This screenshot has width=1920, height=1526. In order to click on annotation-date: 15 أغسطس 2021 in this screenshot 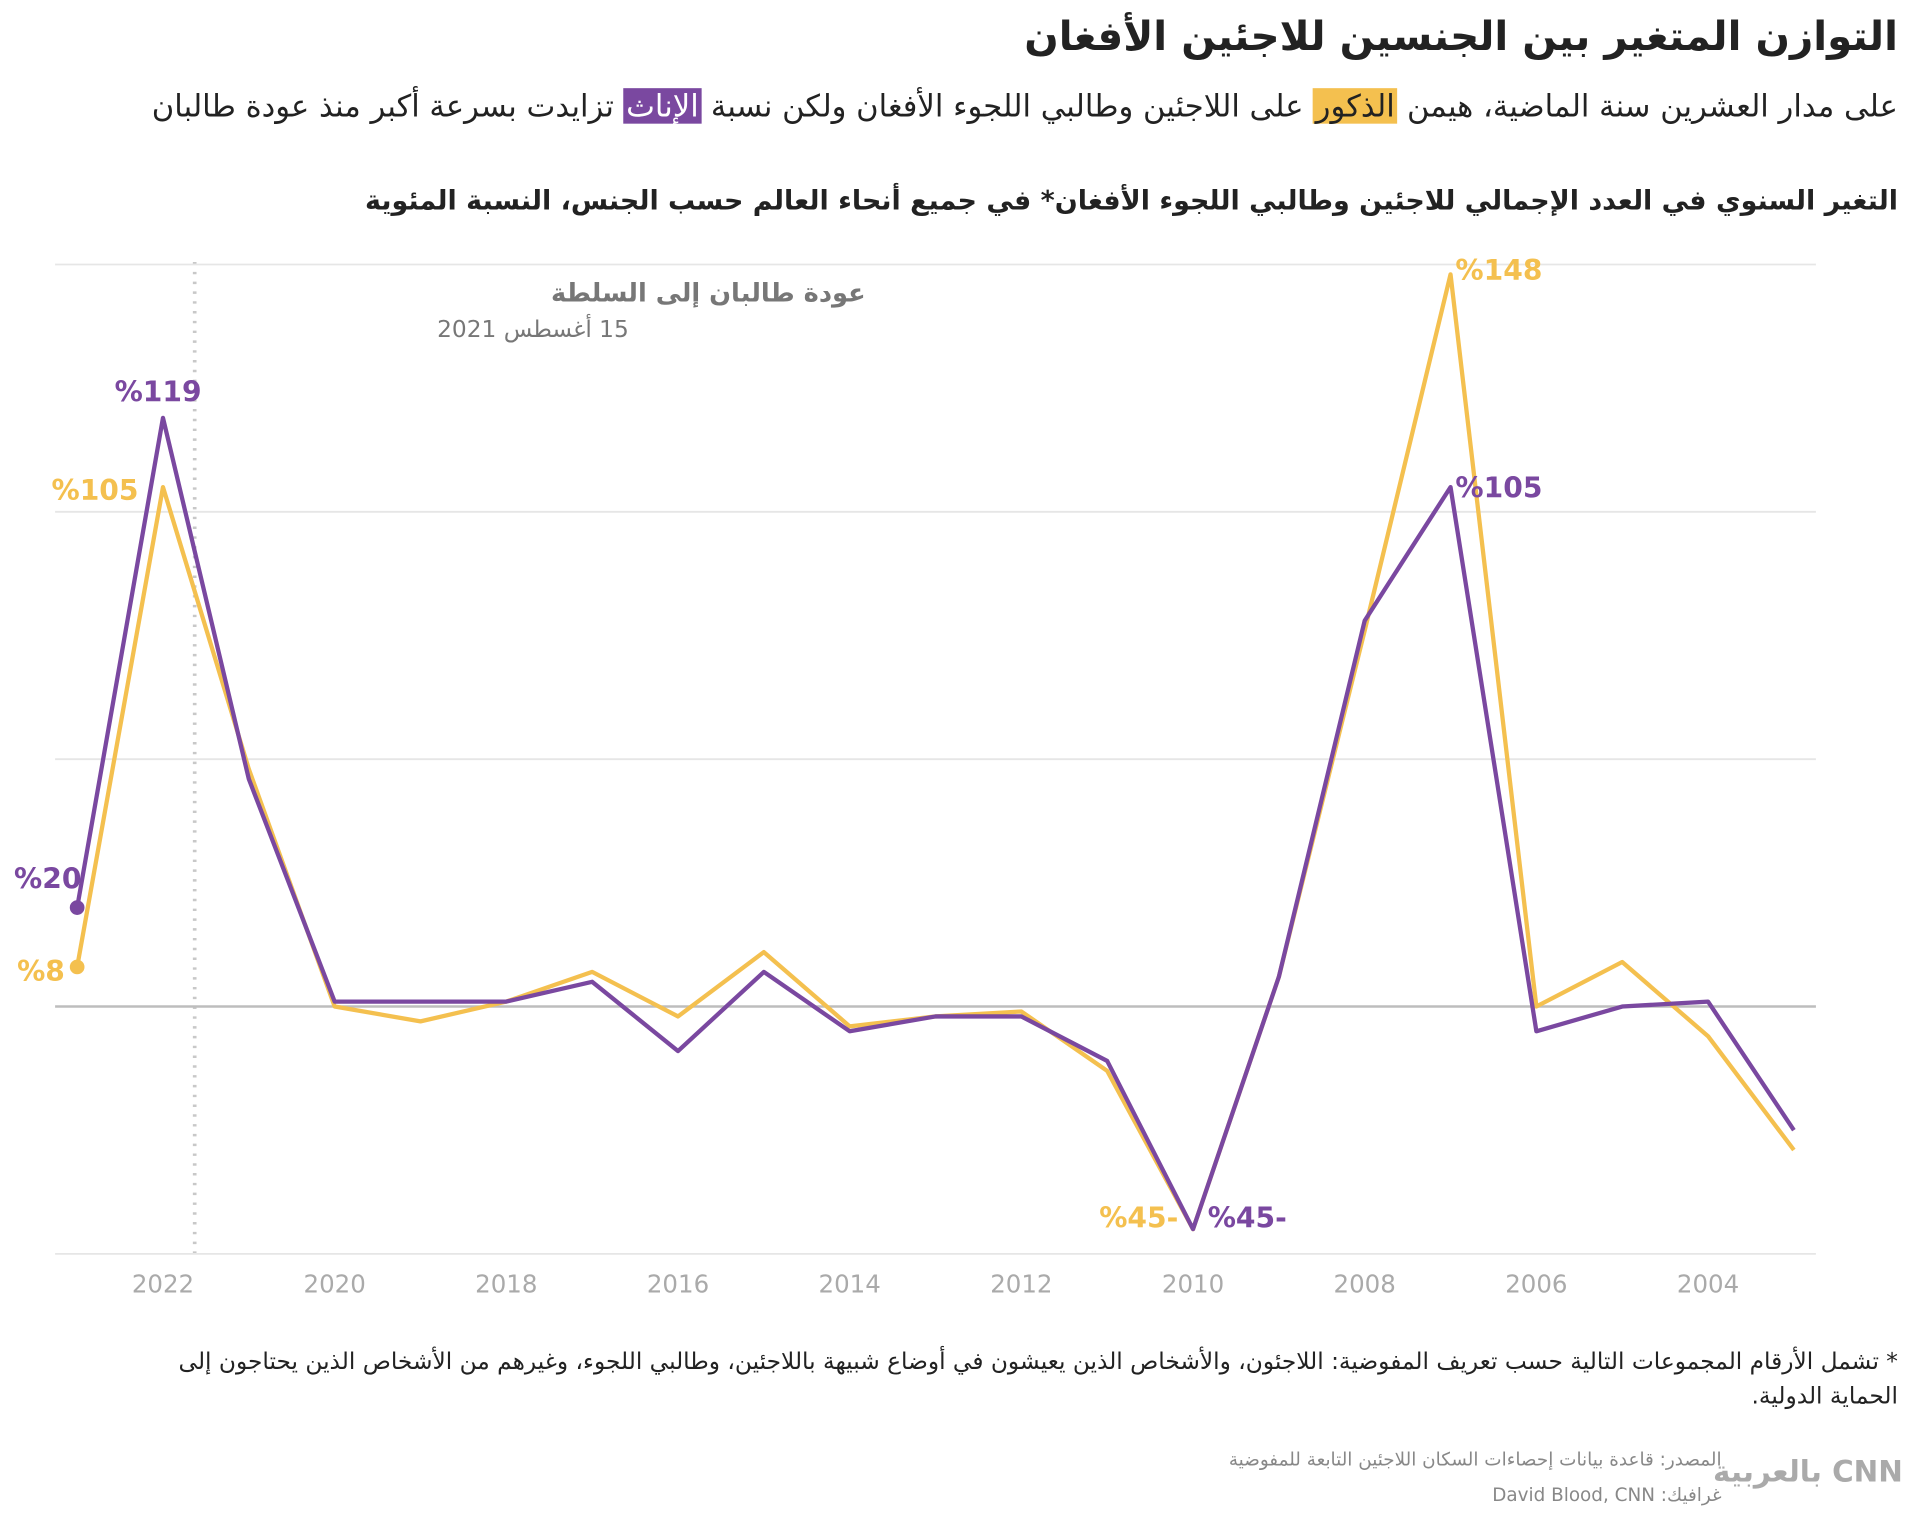, I will do `click(533, 328)`.